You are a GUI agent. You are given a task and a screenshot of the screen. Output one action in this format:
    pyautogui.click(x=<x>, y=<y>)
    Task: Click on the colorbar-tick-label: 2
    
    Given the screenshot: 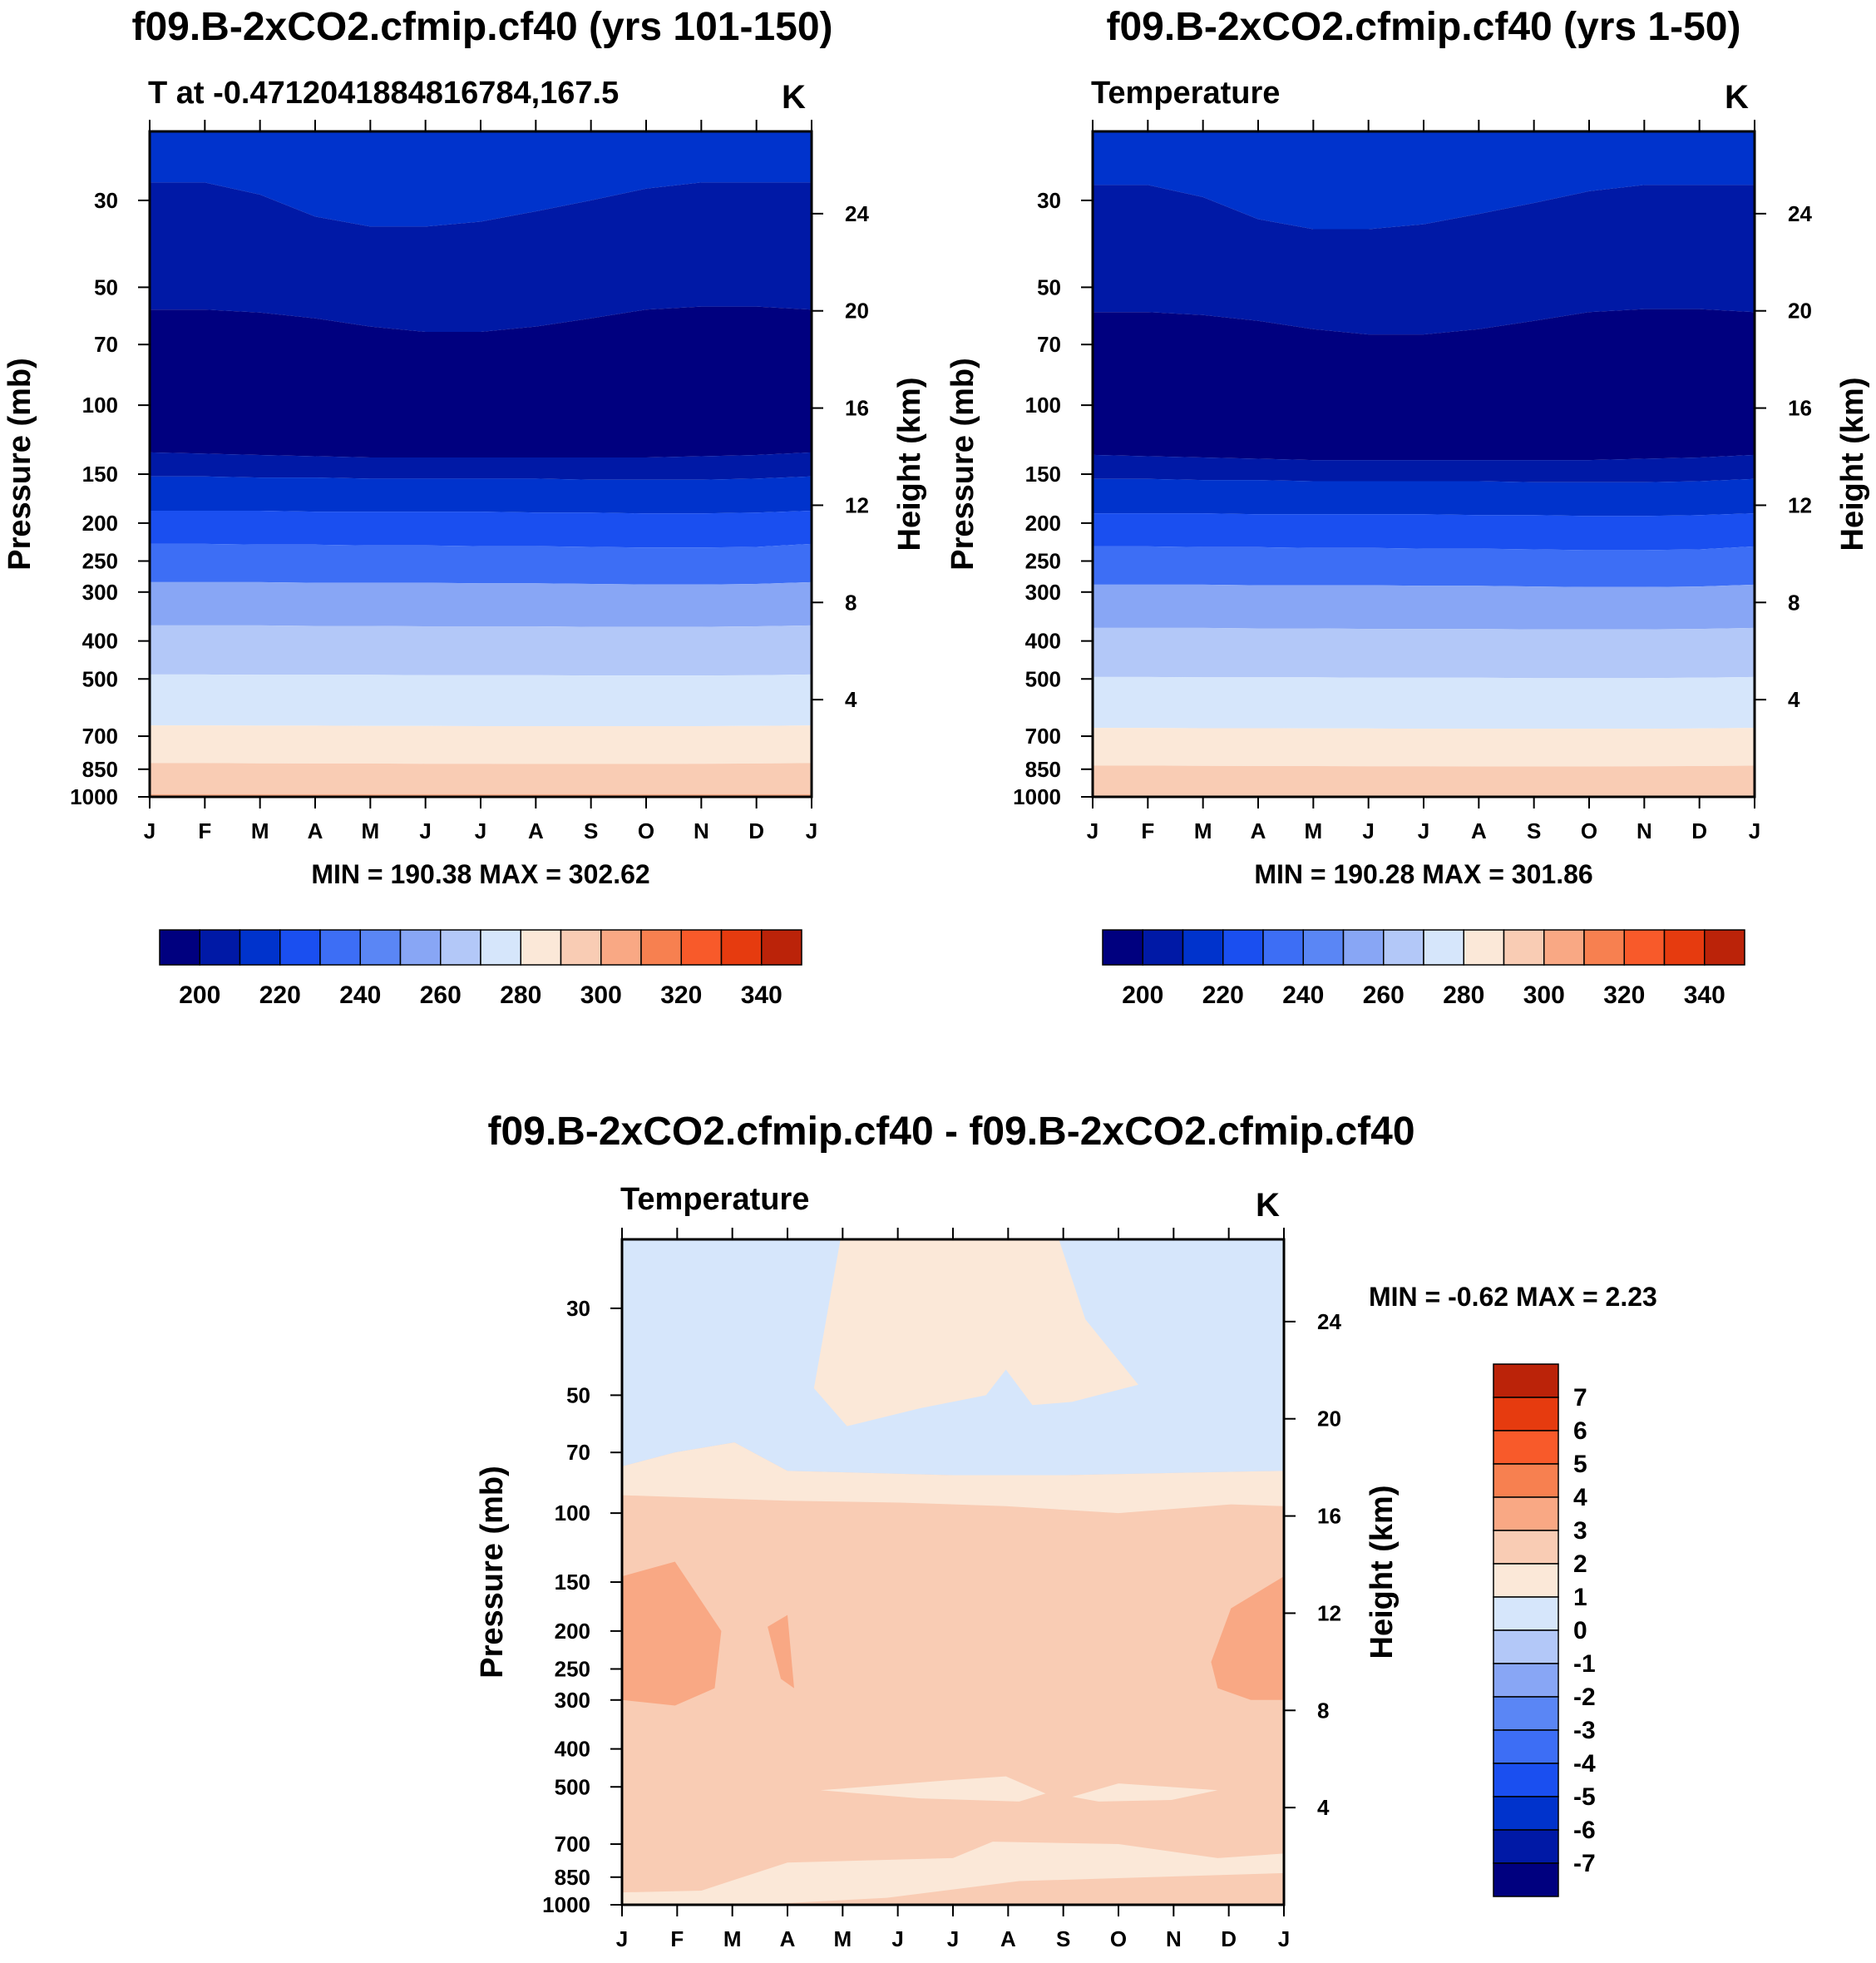 What is the action you would take?
    pyautogui.click(x=1580, y=1564)
    